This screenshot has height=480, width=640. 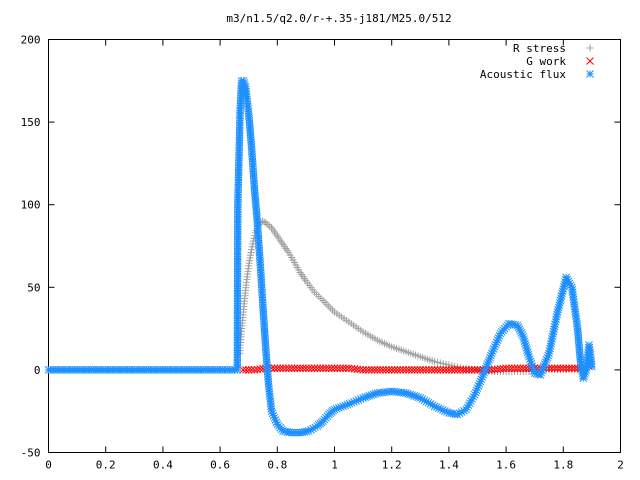 I want to click on x-tick-label: 0, so click(x=48, y=465).